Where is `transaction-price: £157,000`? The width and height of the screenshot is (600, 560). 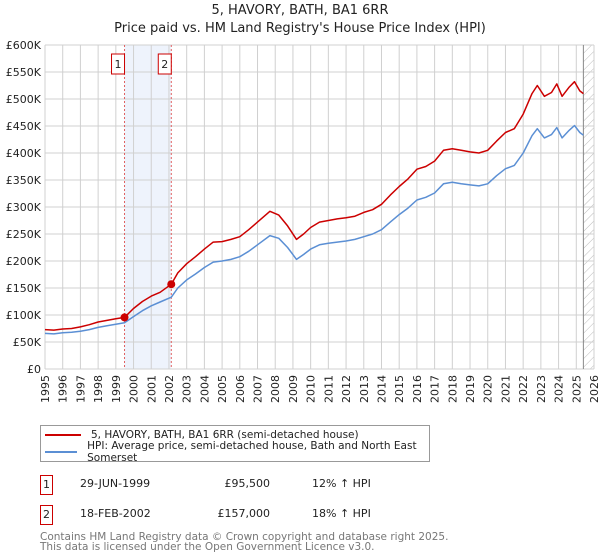 transaction-price: £157,000 is located at coordinates (244, 513).